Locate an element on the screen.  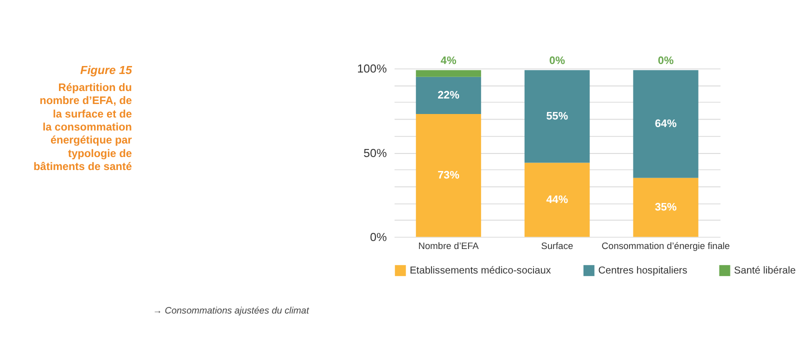
text: Répartition du nombre d’EFA, de la surface et de la consommation énergétique par typologie de bâtiments de santé is located at coordinates (83, 128).